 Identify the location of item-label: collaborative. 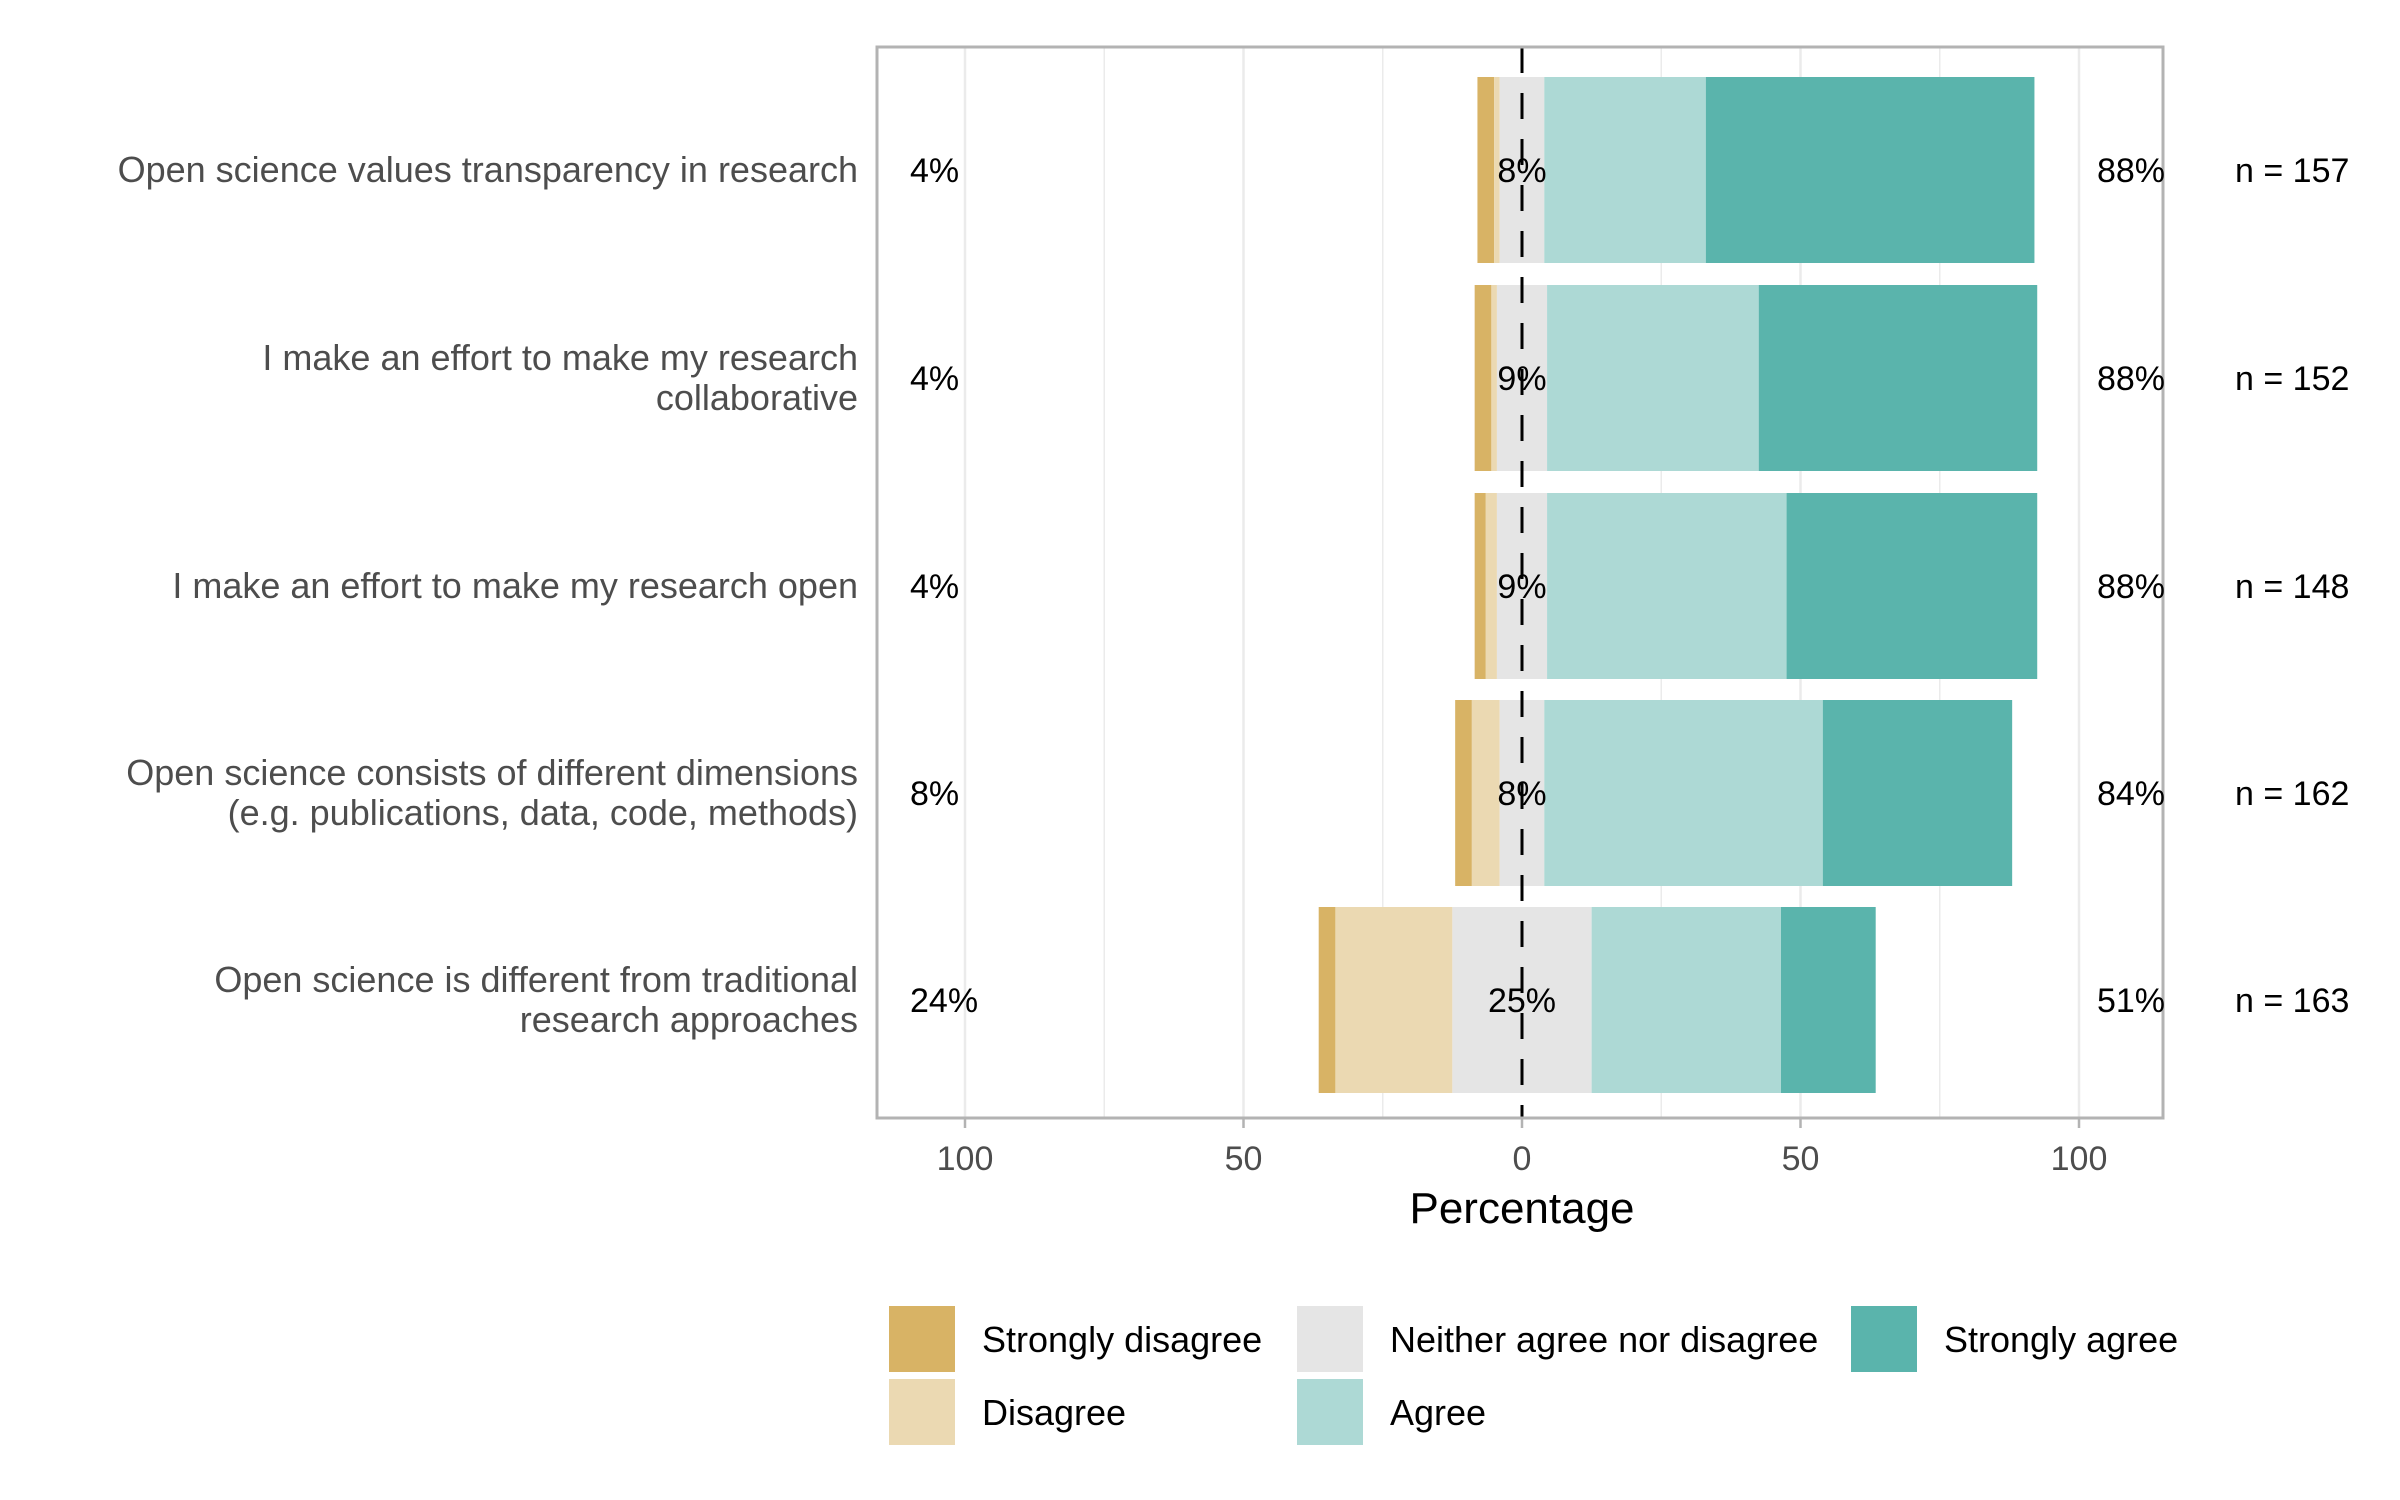
(757, 397).